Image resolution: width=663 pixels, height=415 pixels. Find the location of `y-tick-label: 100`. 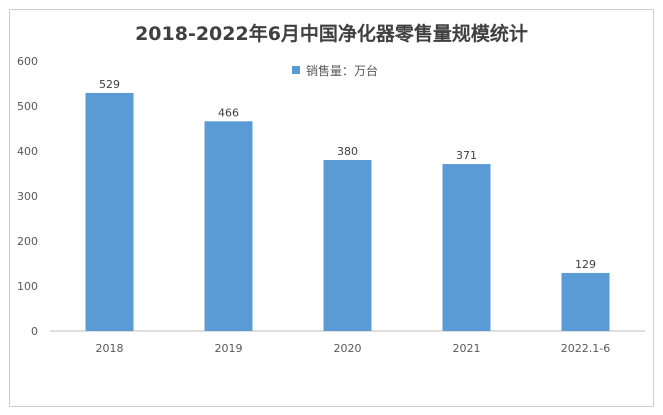

y-tick-label: 100 is located at coordinates (27, 286).